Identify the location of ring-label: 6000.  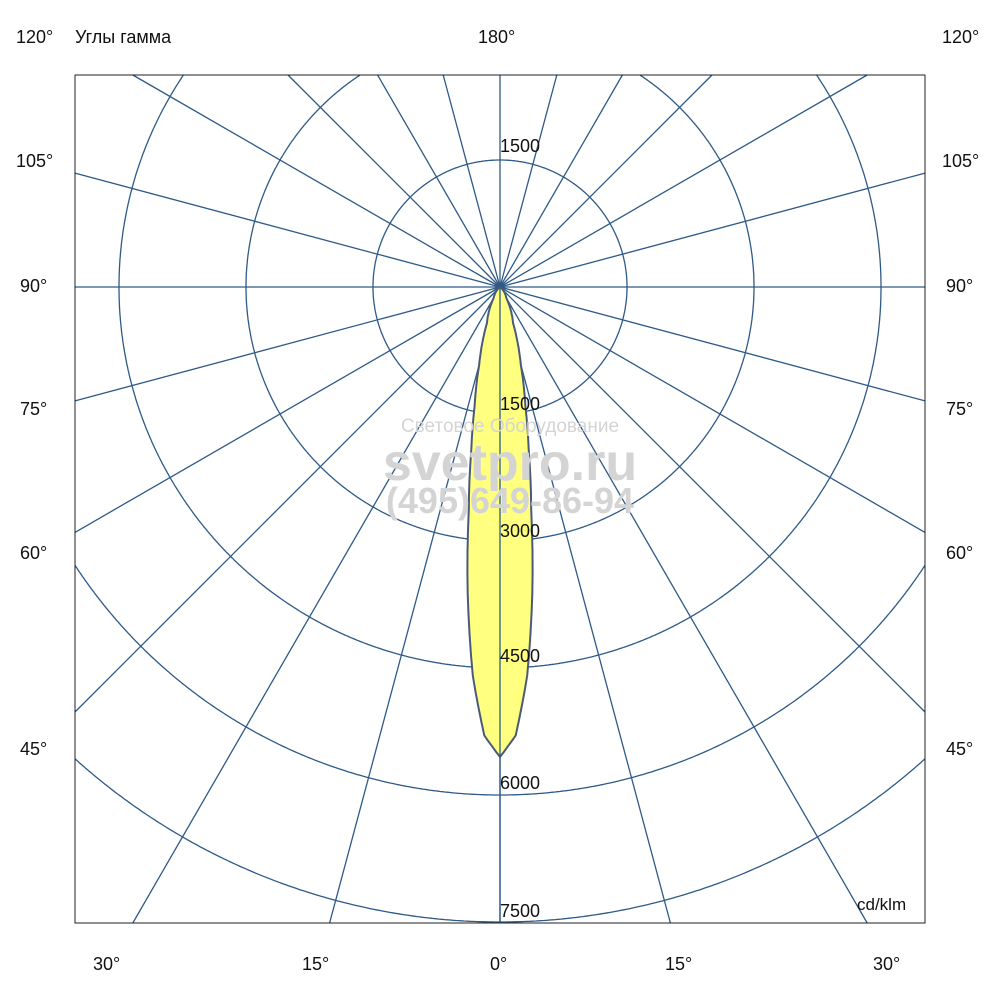
(520, 783).